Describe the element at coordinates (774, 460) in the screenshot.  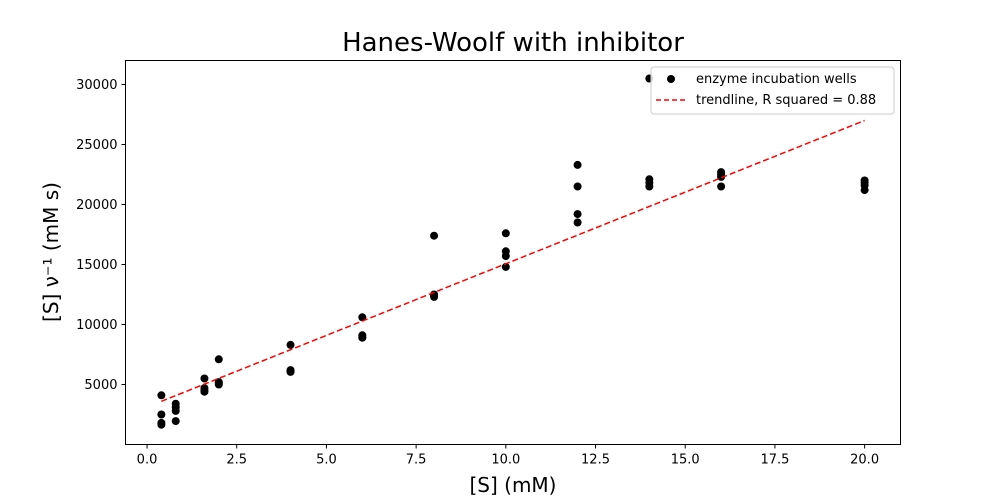
I see `x-tick-label: 17.5` at that location.